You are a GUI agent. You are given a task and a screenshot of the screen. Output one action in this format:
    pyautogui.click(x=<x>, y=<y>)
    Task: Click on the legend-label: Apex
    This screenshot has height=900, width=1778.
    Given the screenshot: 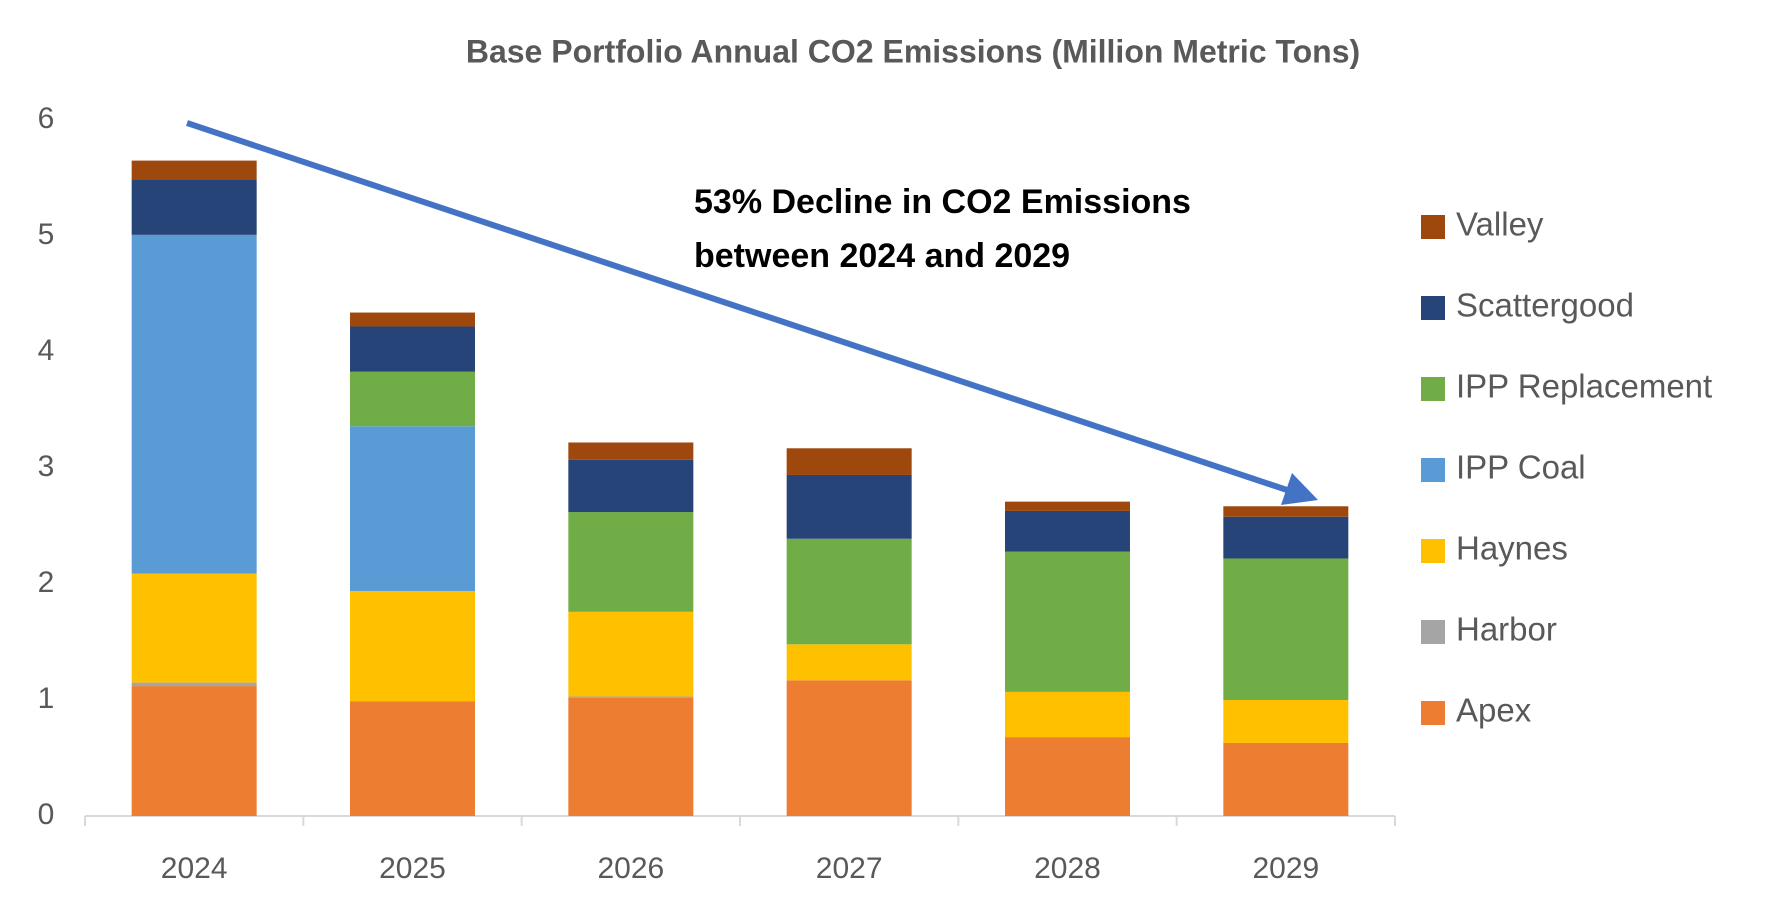 What is the action you would take?
    pyautogui.click(x=1494, y=710)
    